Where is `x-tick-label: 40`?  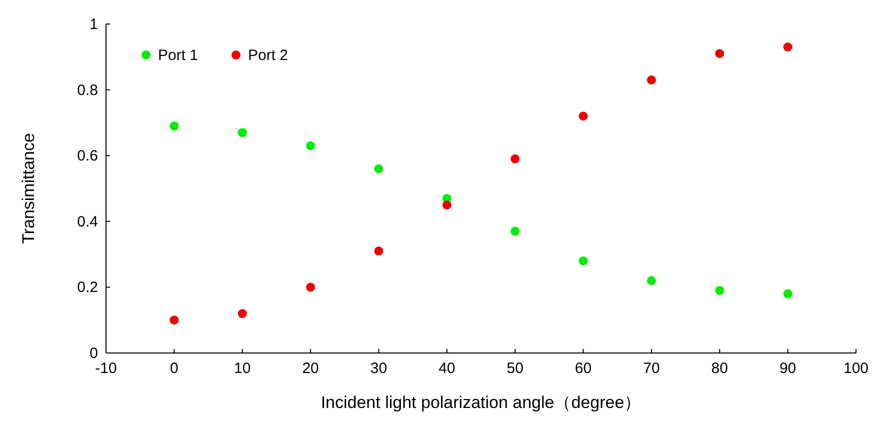 x-tick-label: 40 is located at coordinates (447, 368).